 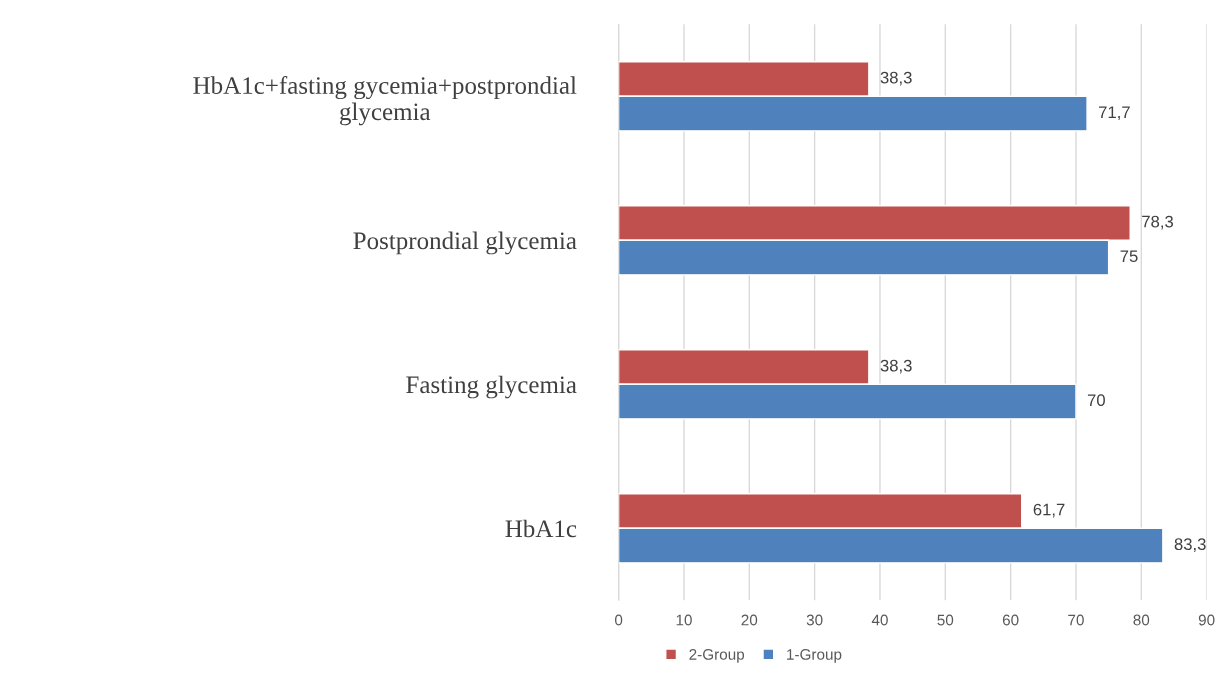 What do you see at coordinates (684, 620) in the screenshot?
I see `x-tick-label: 10` at bounding box center [684, 620].